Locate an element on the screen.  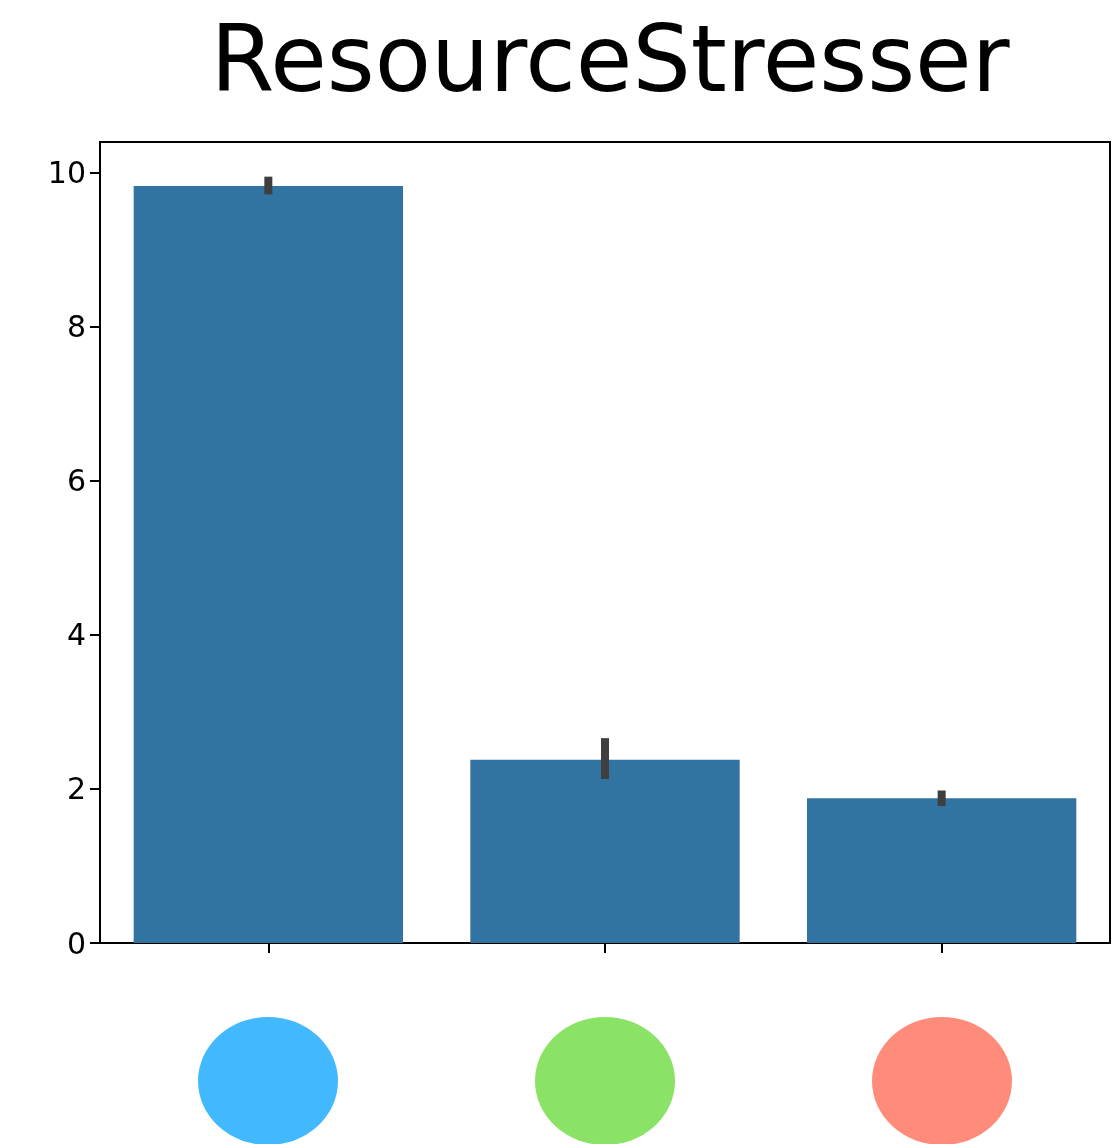
y-tick-label: 6 is located at coordinates (76, 481).